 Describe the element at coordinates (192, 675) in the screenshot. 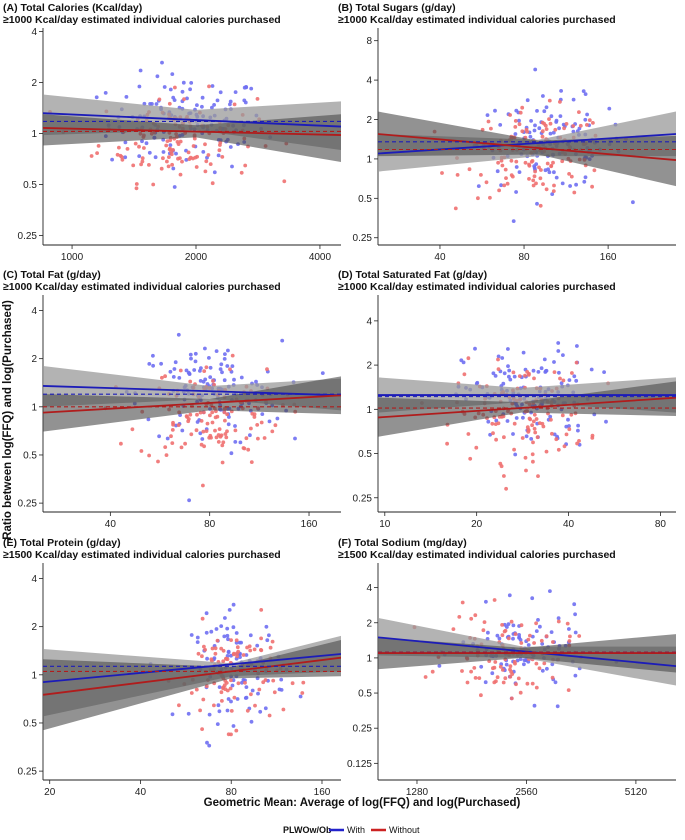

I see `plot-area` at that location.